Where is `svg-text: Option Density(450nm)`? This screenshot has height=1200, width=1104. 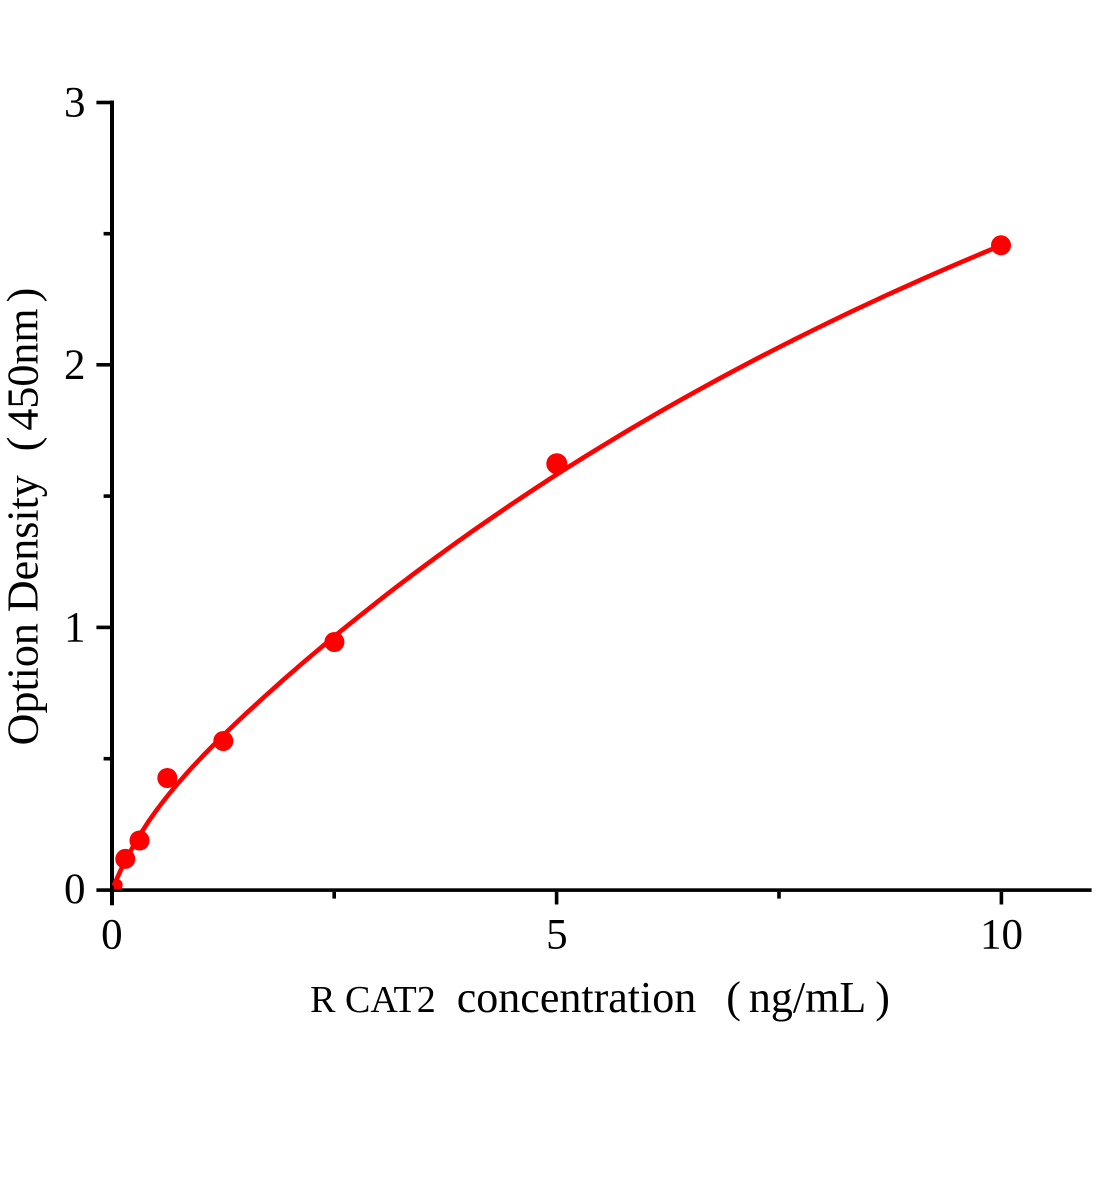
svg-text: Option Density(450nm) is located at coordinates (24, 517).